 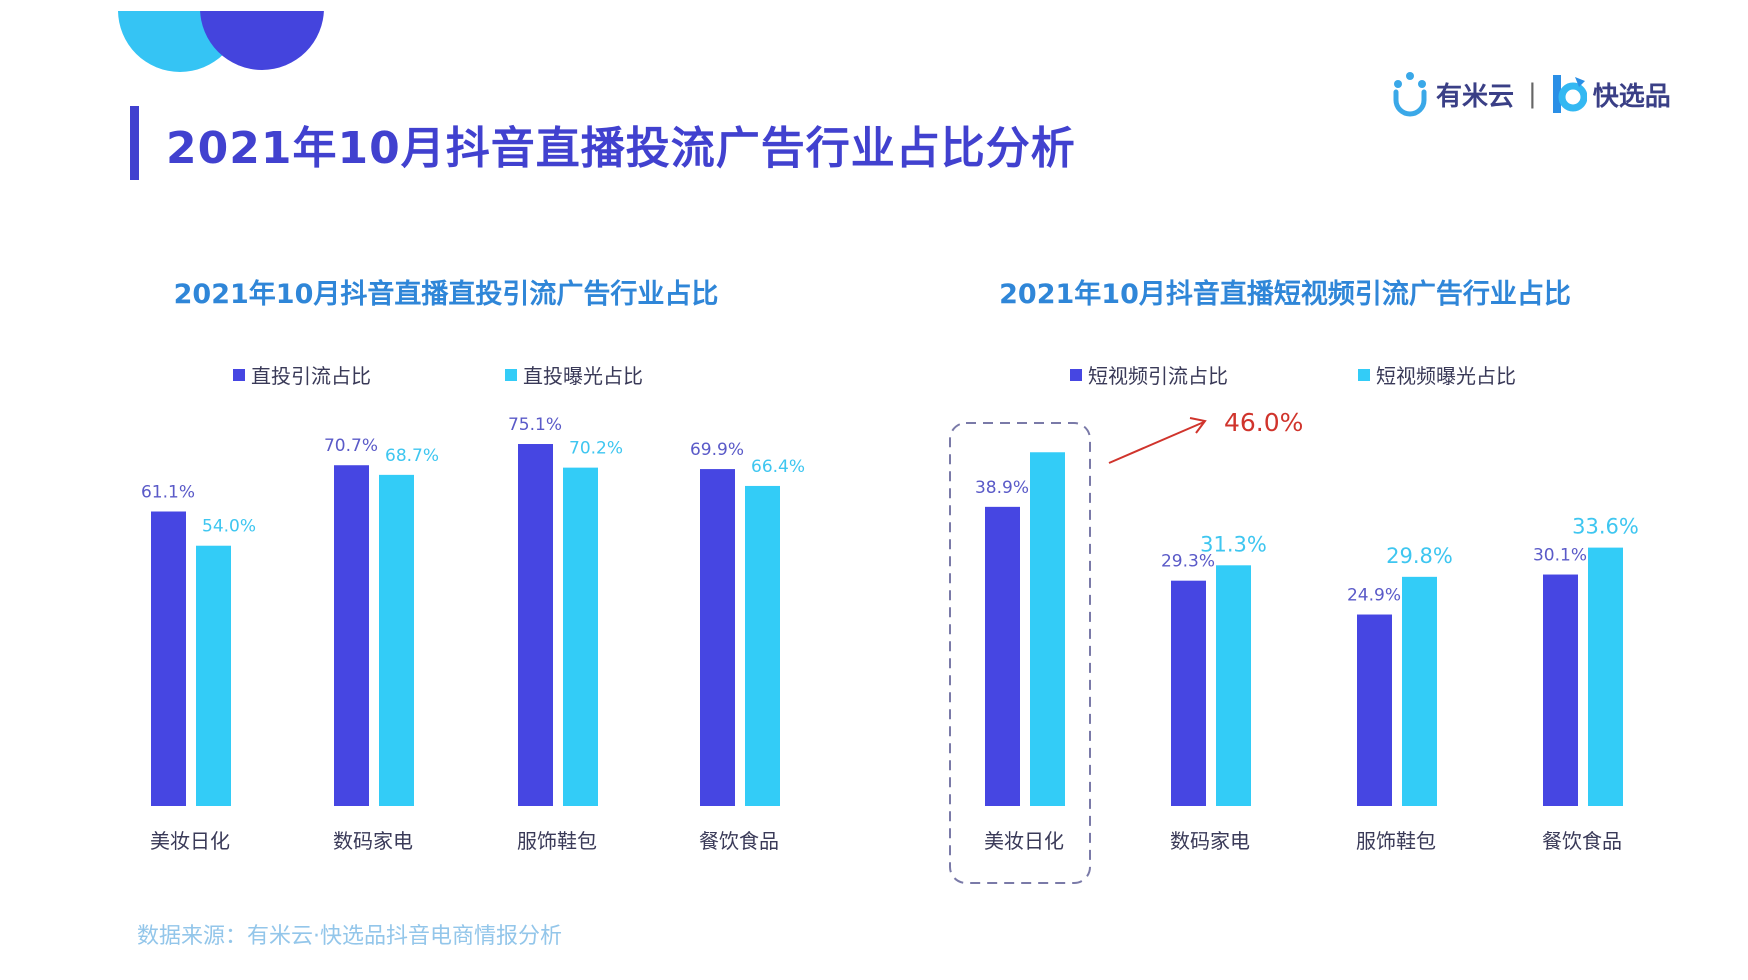 I want to click on title-accent-bar, so click(x=134, y=143).